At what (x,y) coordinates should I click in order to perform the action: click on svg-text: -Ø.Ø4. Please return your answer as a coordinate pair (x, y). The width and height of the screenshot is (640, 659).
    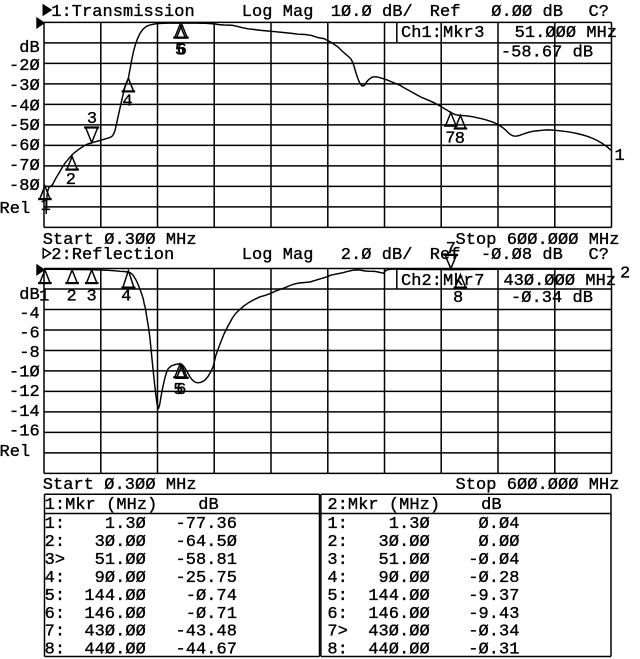
    Looking at the image, I should click on (489, 560).